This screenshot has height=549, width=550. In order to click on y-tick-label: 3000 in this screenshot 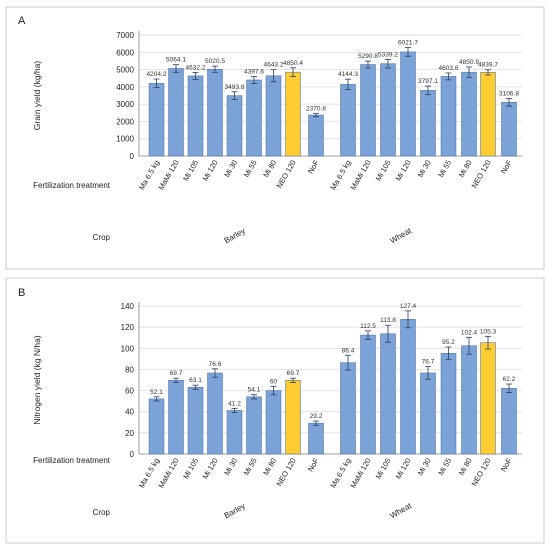, I will do `click(125, 104)`.